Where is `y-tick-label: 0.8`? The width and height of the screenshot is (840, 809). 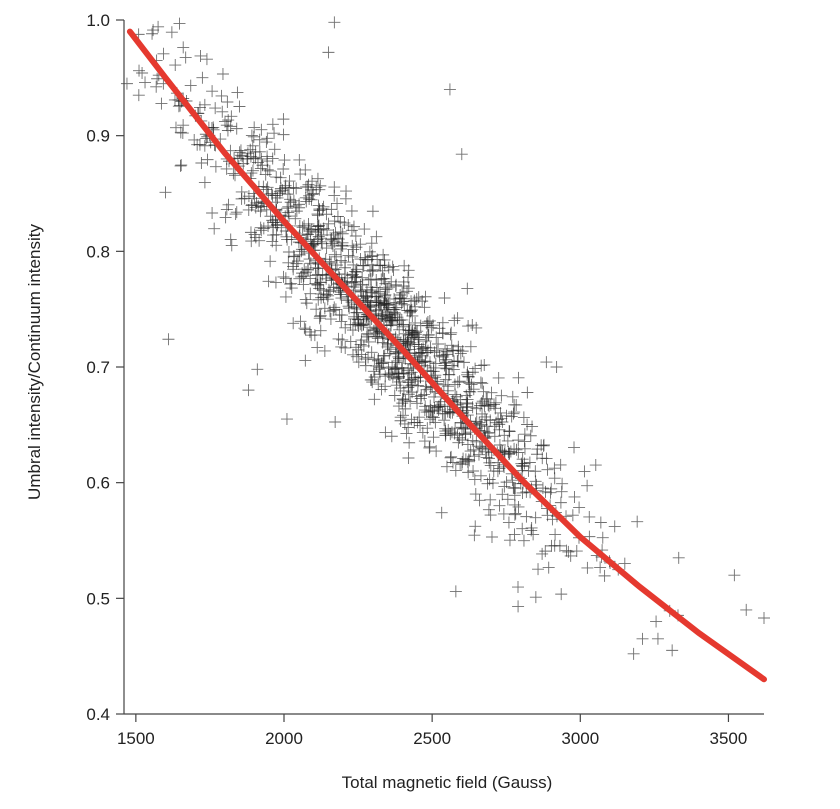 y-tick-label: 0.8 is located at coordinates (98, 251).